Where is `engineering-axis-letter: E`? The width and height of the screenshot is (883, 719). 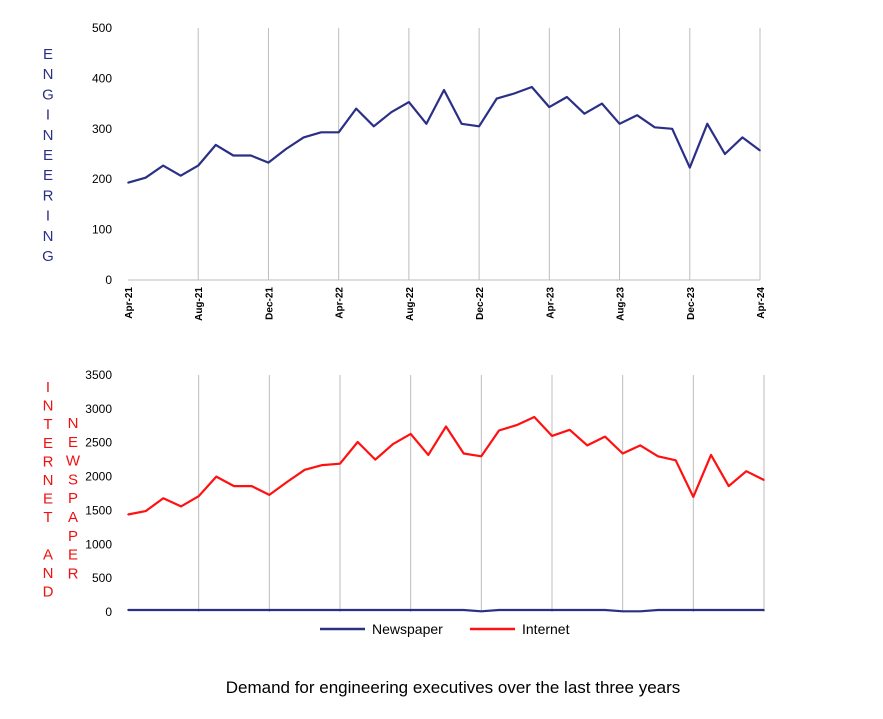 engineering-axis-letter: E is located at coordinates (48, 54).